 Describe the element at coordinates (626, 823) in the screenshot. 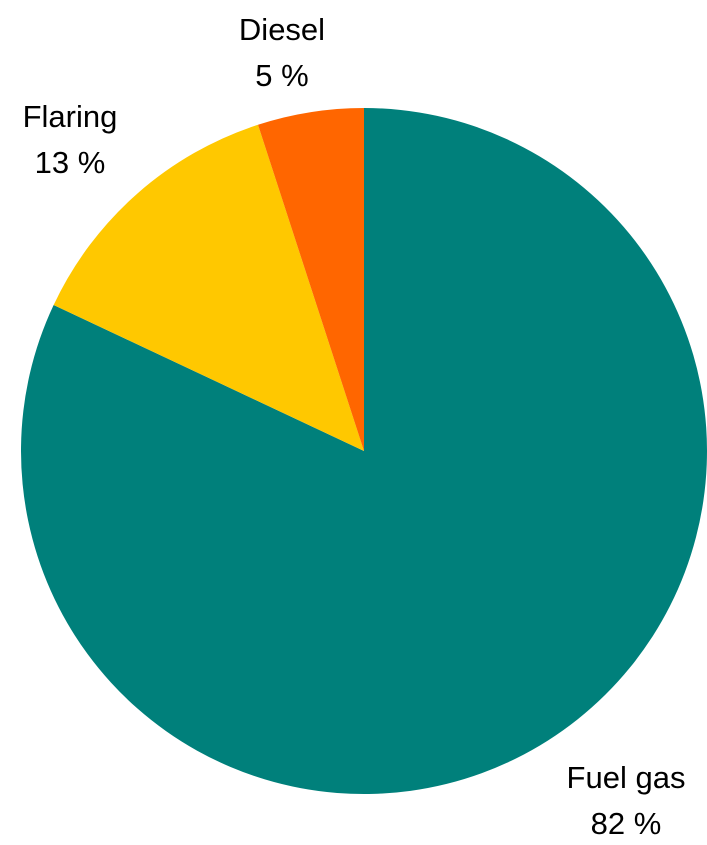

I see `slice-value-label-fuel-gas: 82 %` at that location.